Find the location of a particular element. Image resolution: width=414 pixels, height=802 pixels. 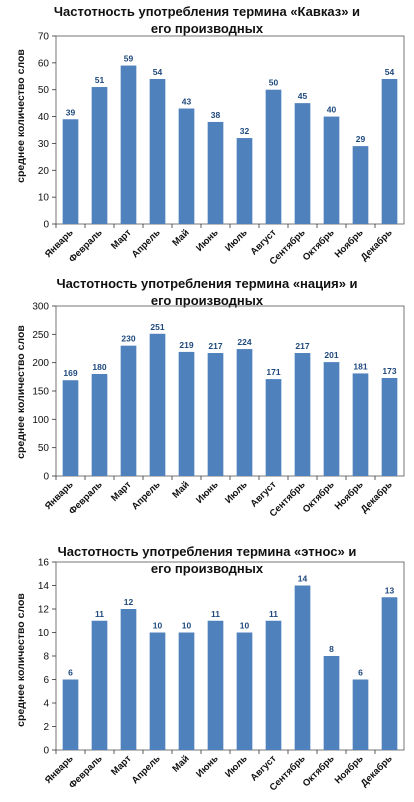

natsiya-category-label: Март is located at coordinates (121, 491).